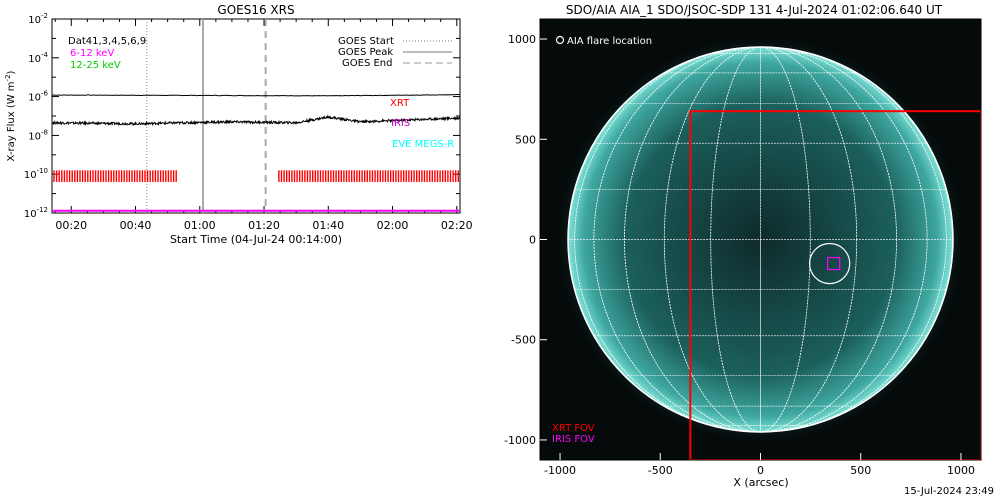  Describe the element at coordinates (92, 53) in the screenshot. I see `legend-6-12-kev: 6-12 keV` at that location.